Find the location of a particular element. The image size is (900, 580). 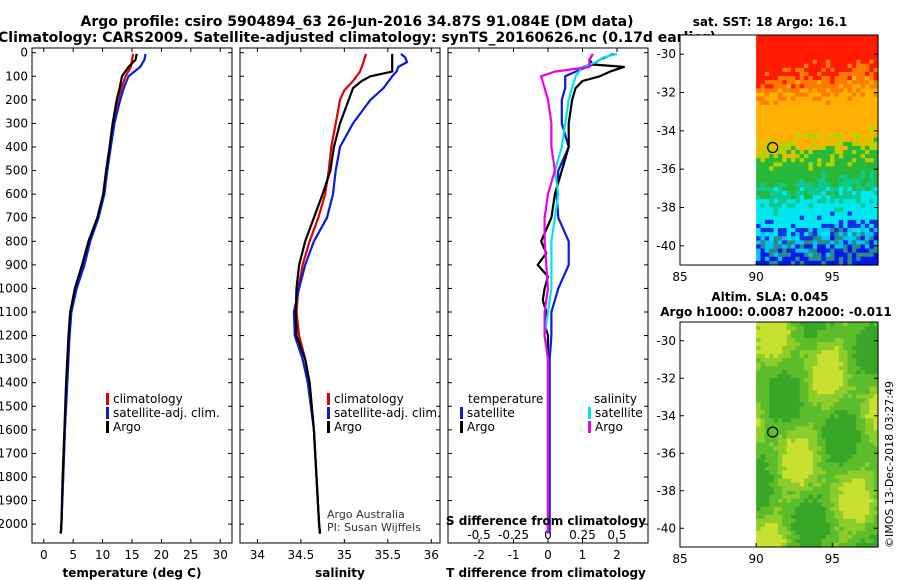

legend-t-argo: Argo is located at coordinates (481, 427).